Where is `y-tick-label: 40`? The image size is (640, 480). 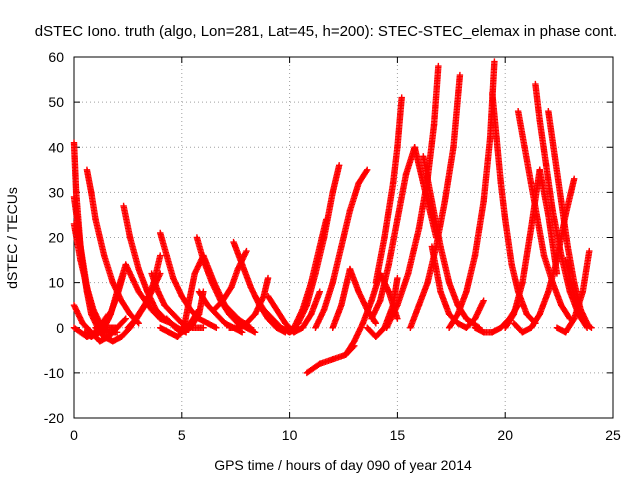
y-tick-label: 40 is located at coordinates (56, 147).